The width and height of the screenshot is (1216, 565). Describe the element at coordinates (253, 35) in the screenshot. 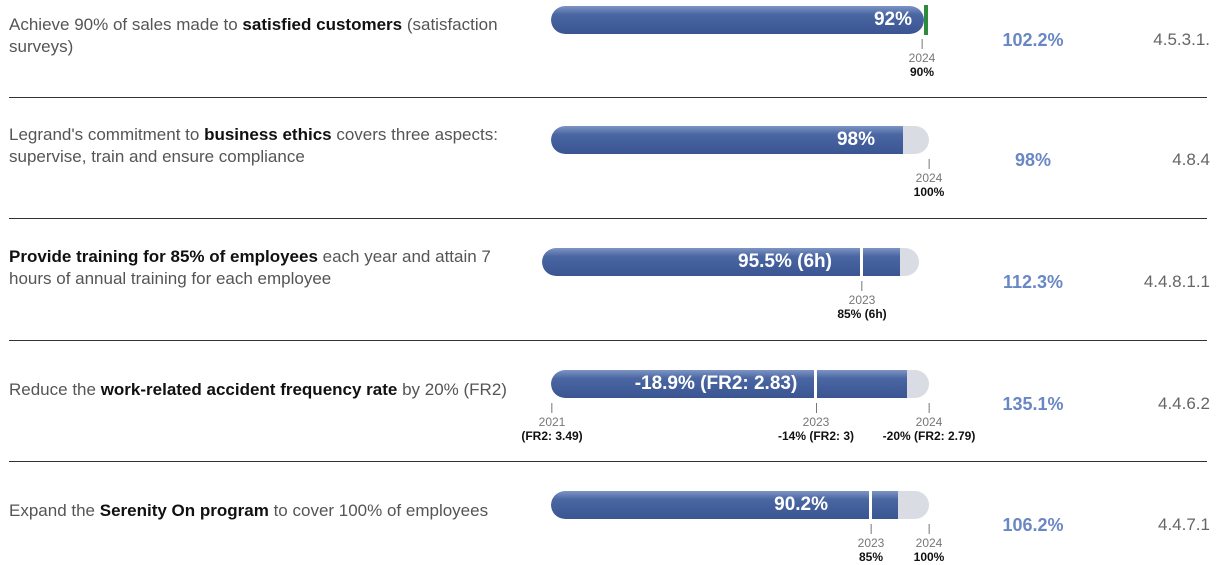

I see `description-text: (satisfaction surveys)` at that location.